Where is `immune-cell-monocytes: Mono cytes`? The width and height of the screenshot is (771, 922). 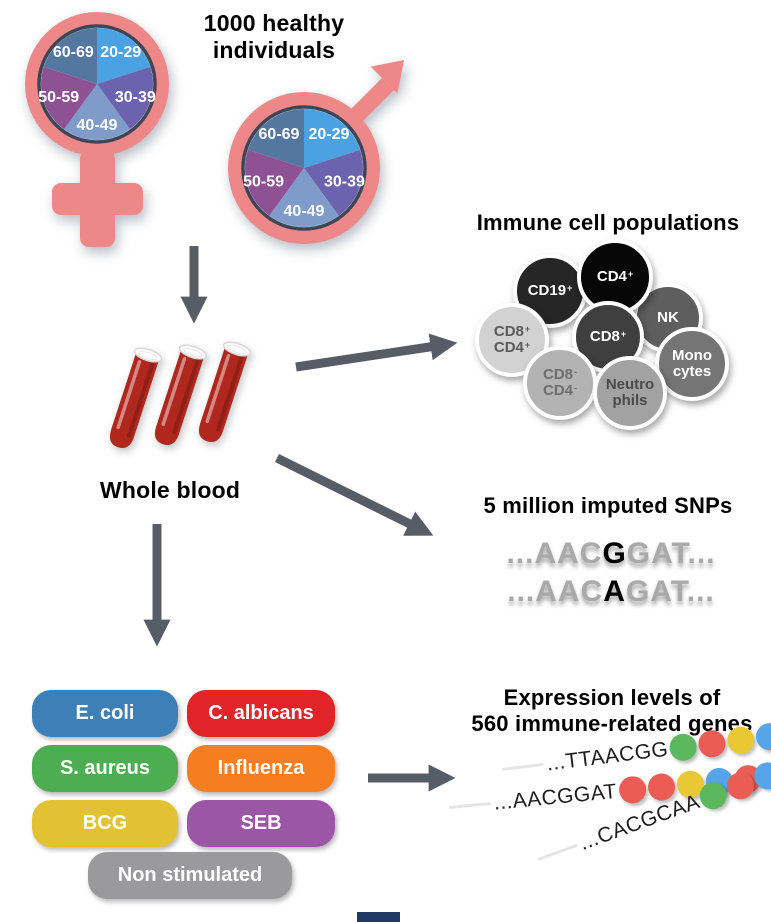
immune-cell-monocytes: Mono cytes is located at coordinates (692, 364).